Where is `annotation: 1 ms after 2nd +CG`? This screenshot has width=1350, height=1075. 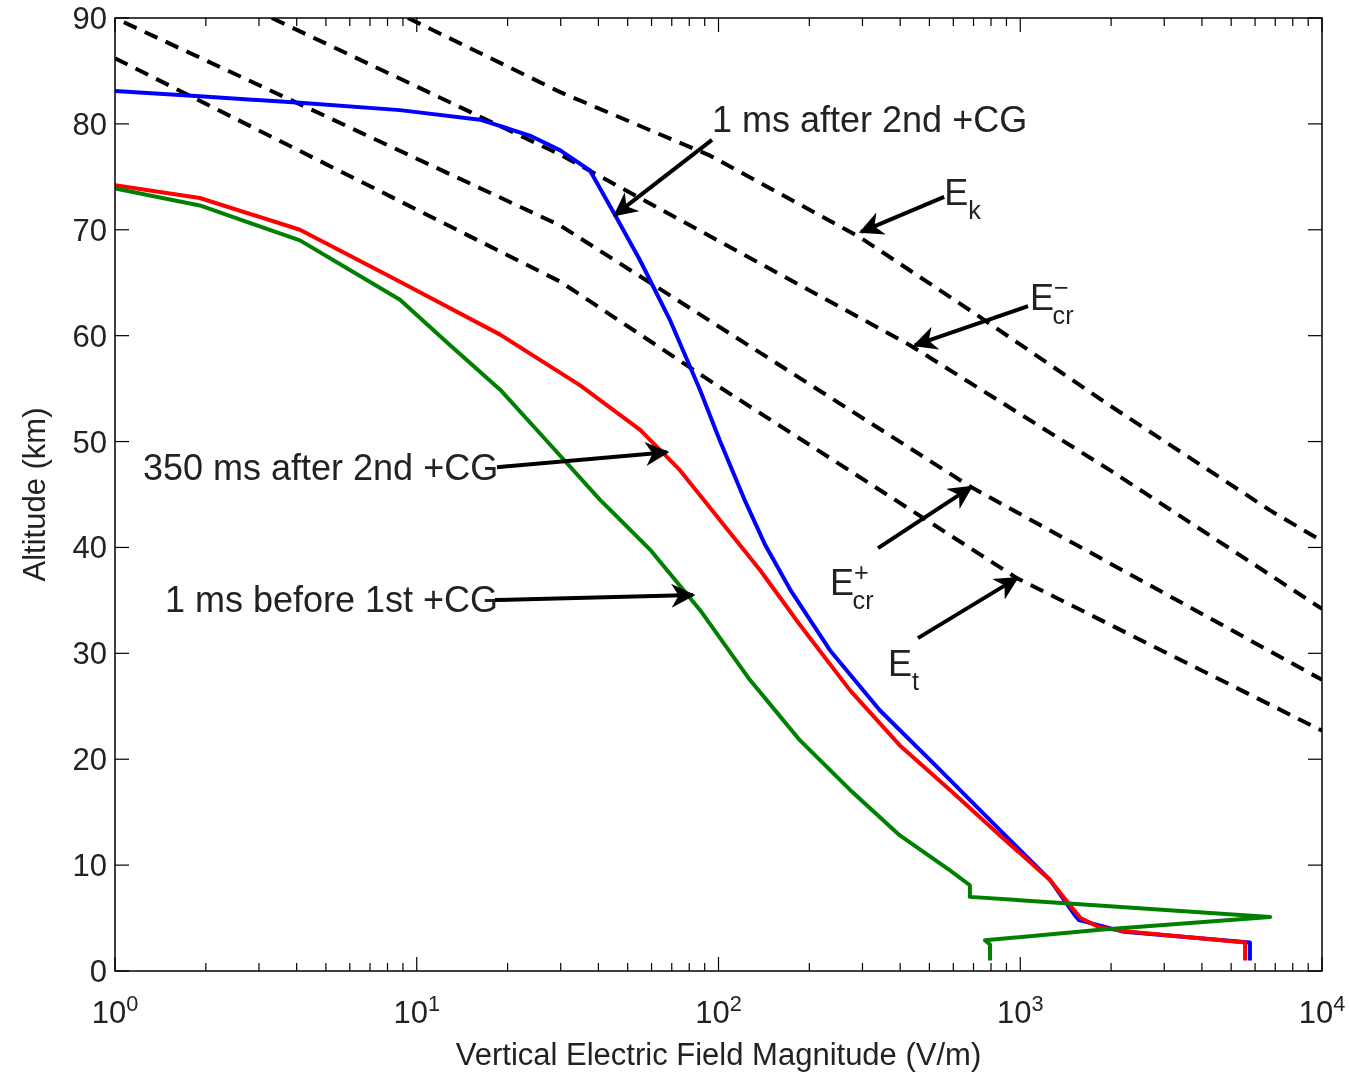 annotation: 1 ms after 2nd +CG is located at coordinates (870, 119).